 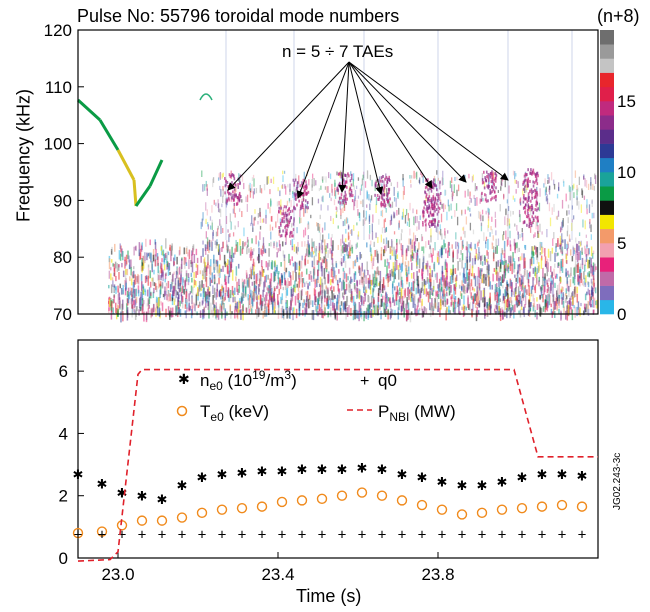 What do you see at coordinates (282, 502) in the screenshot?
I see `te0-point` at bounding box center [282, 502].